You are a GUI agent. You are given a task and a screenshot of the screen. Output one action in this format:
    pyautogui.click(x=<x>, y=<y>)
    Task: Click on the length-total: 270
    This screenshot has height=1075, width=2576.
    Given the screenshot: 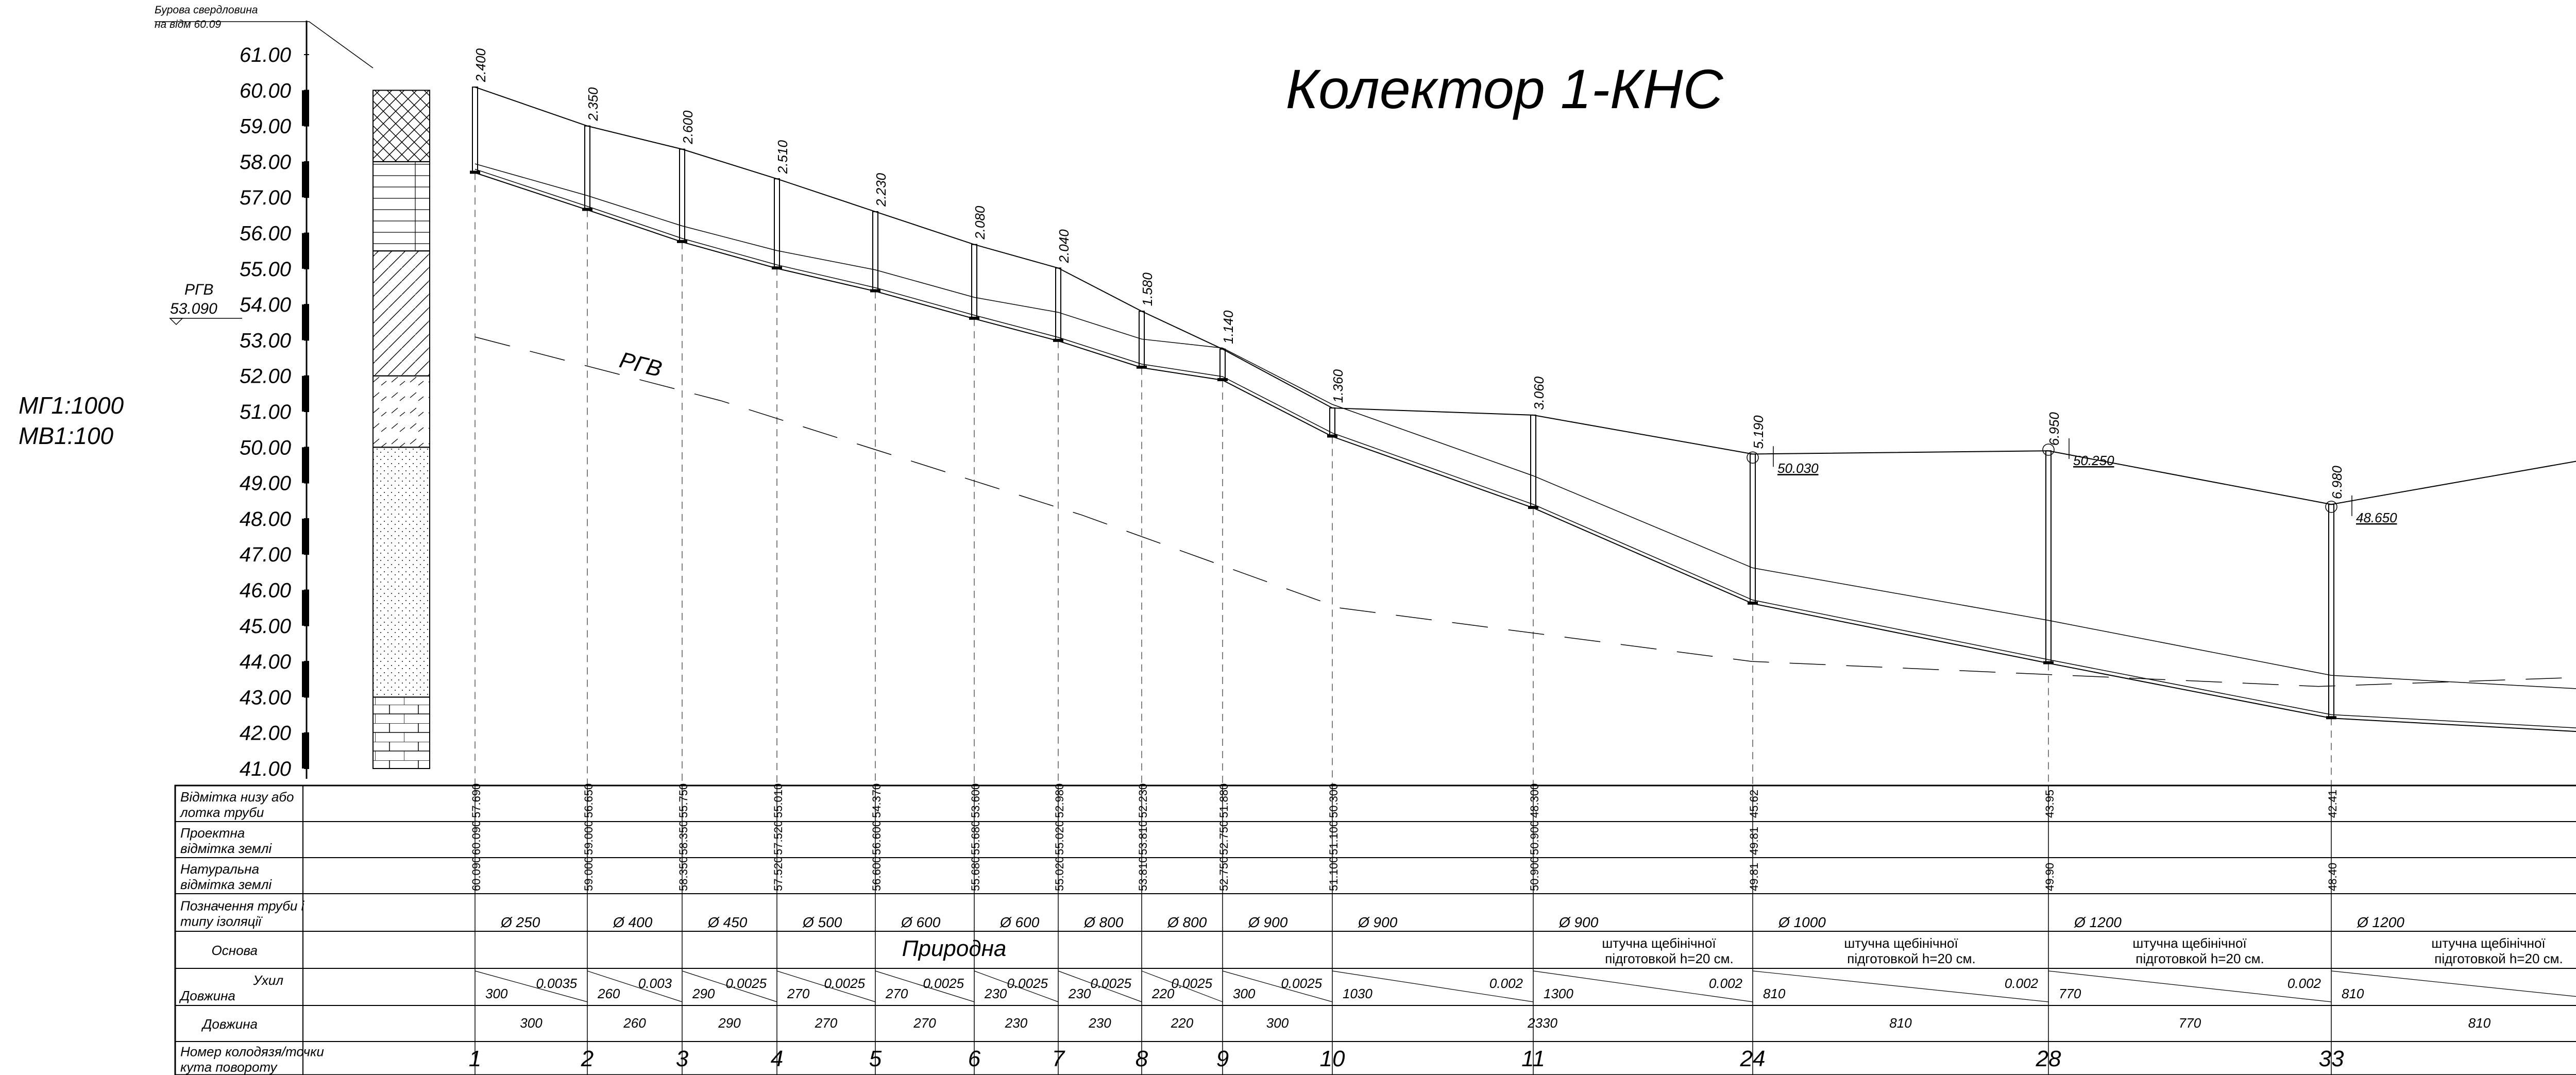 What is the action you would take?
    pyautogui.click(x=826, y=1023)
    